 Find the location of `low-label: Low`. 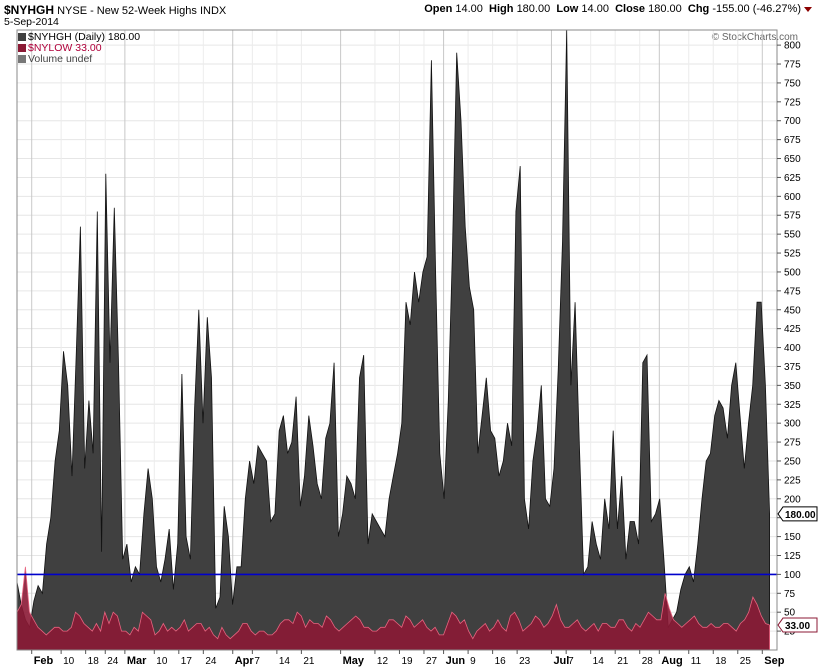

low-label: Low is located at coordinates (567, 9).